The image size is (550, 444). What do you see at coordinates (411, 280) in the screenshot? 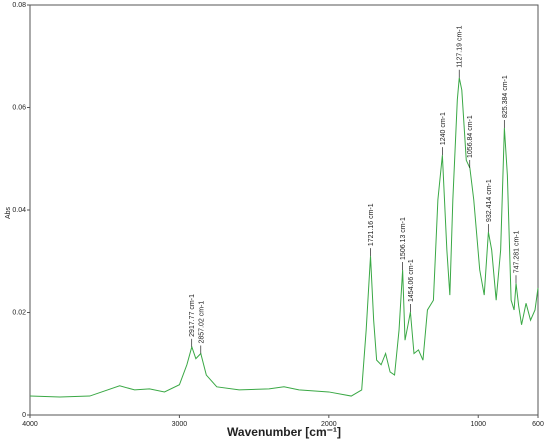
I see `peak-label: 1454.06 cm-1` at bounding box center [411, 280].